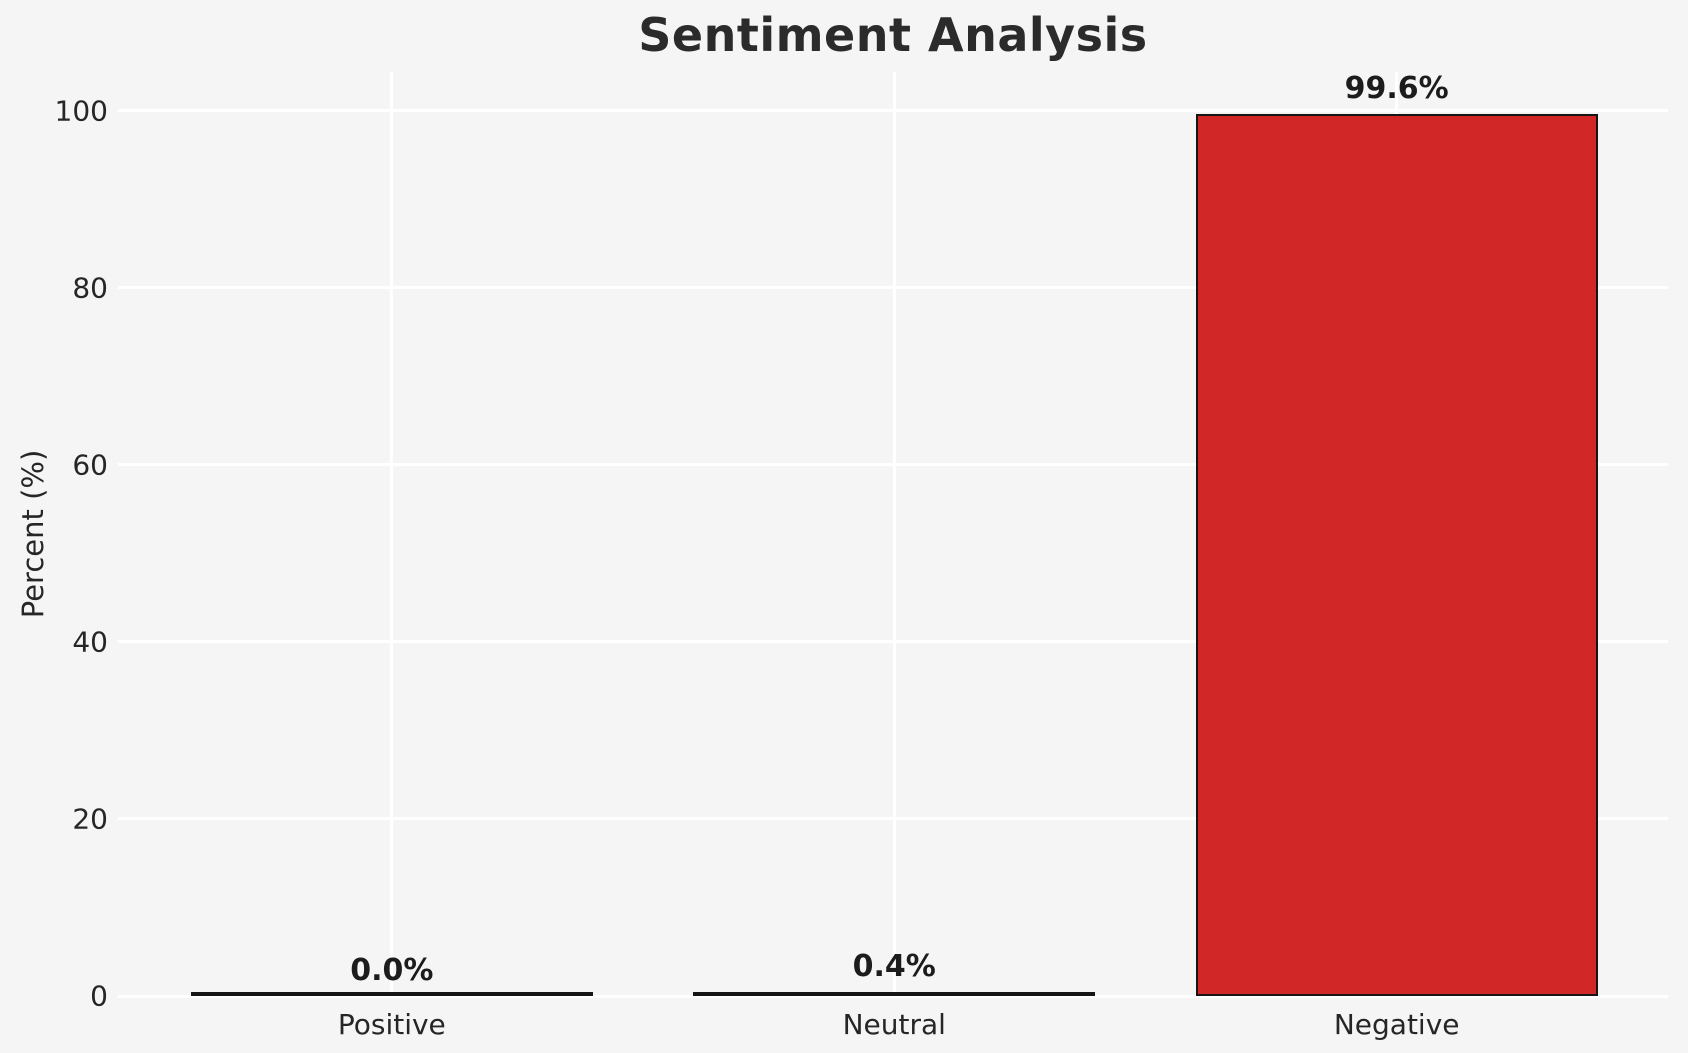  I want to click on x-tick-label-positive: Positive, so click(391, 1024).